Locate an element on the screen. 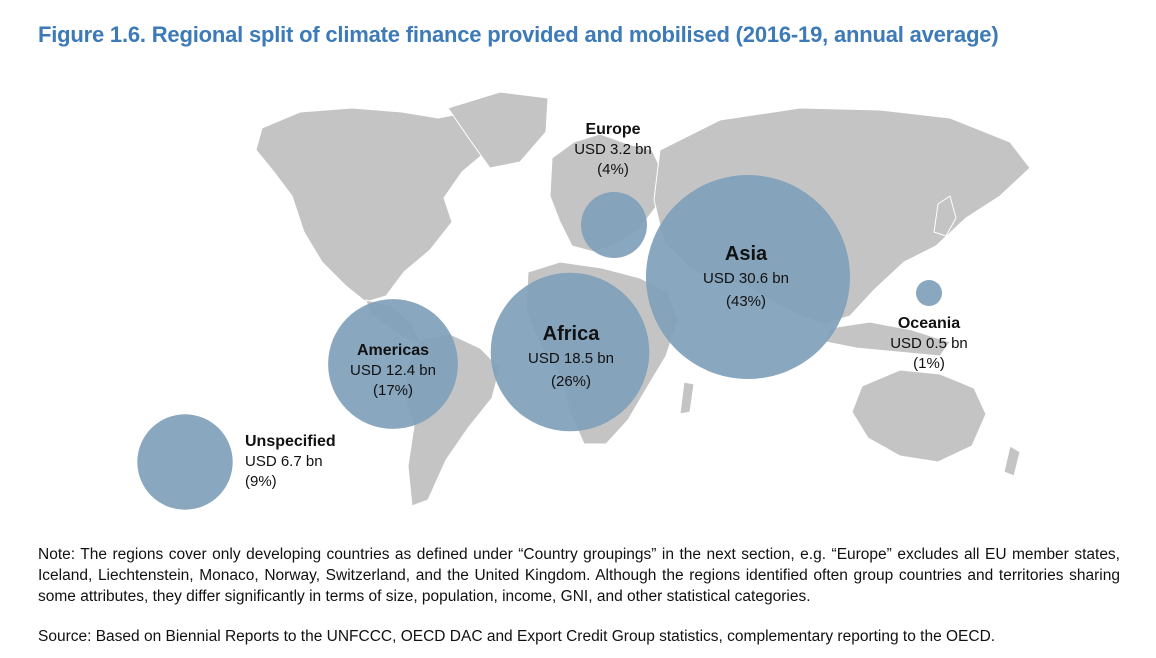 The width and height of the screenshot is (1156, 658). bubble-unspecified is located at coordinates (185, 462).